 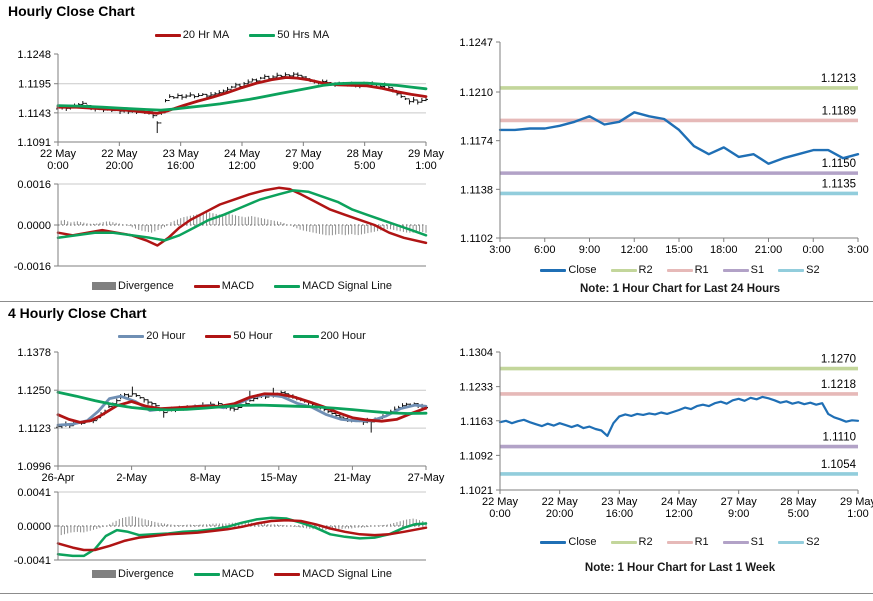 I want to click on legend-label: R1, so click(x=701, y=542).